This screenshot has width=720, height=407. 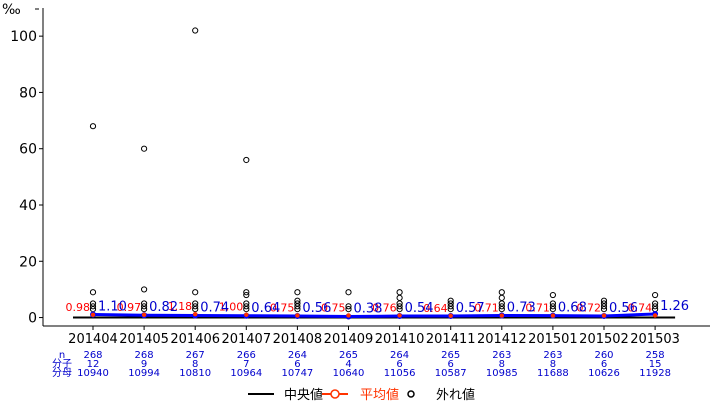 I want to click on x-tick-label: 201411, so click(x=451, y=339).